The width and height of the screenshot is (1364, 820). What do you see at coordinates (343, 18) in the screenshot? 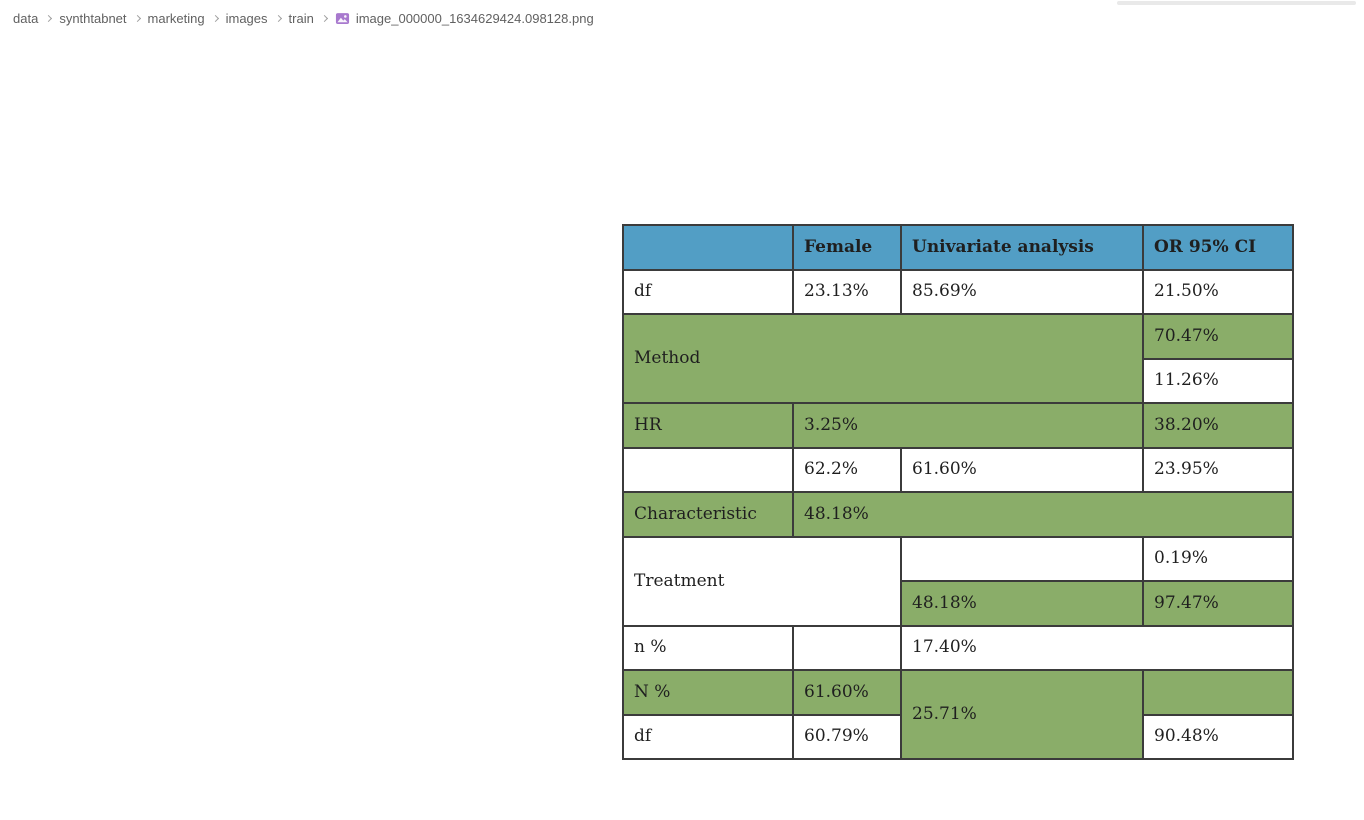
I see `image-file-icon` at bounding box center [343, 18].